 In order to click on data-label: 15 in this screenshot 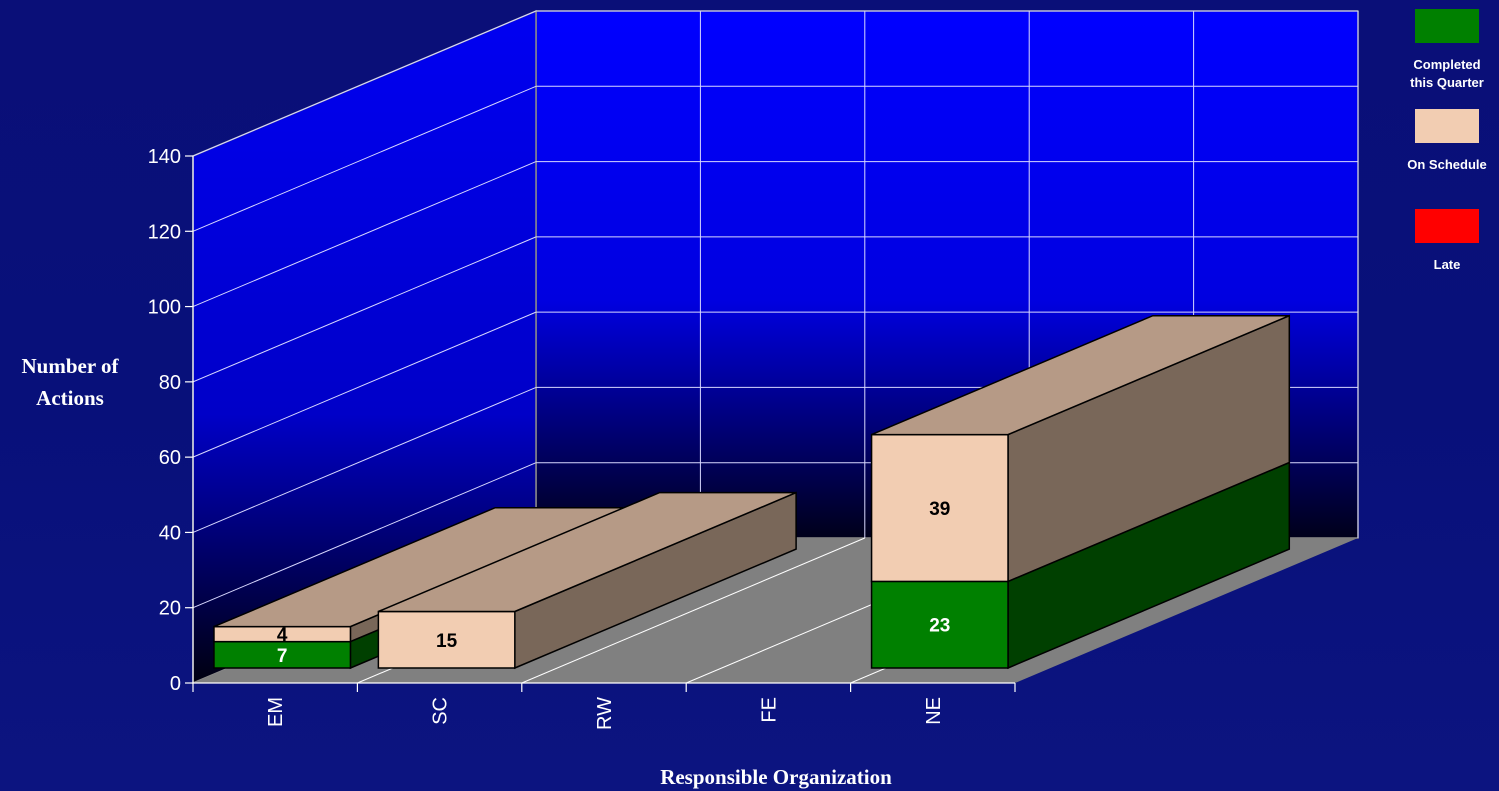, I will do `click(447, 641)`.